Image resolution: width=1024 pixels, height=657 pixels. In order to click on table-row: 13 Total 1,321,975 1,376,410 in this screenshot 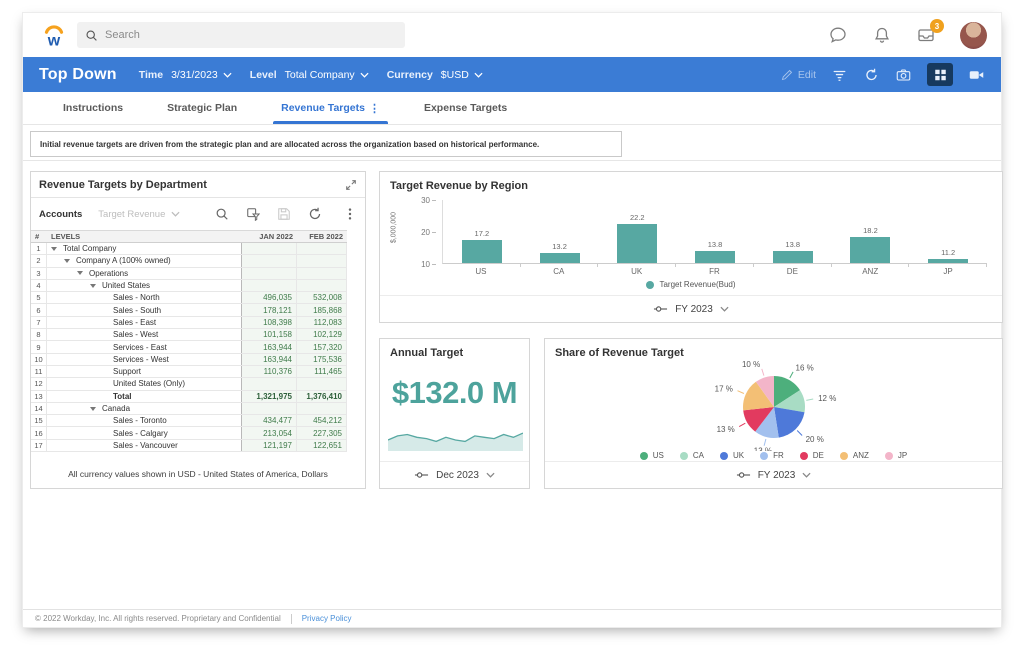, I will do `click(189, 396)`.